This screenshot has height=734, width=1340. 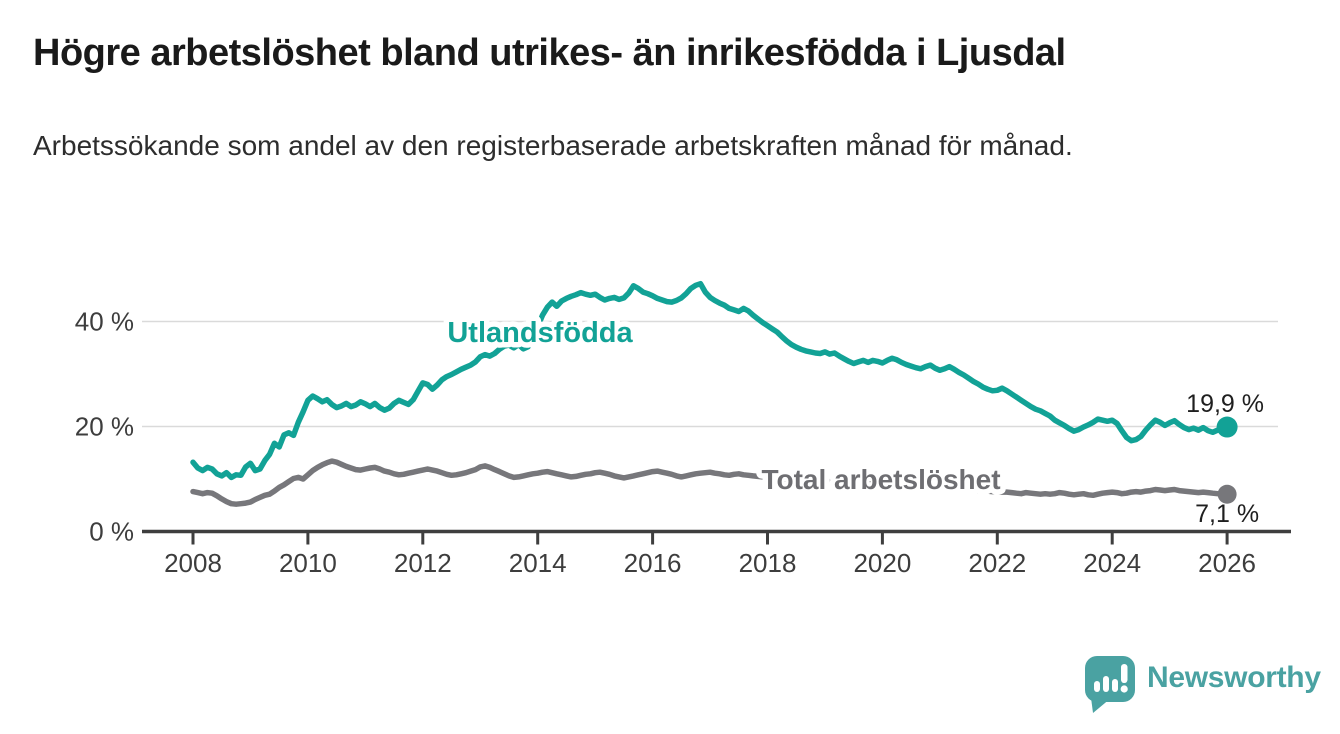 What do you see at coordinates (653, 563) in the screenshot?
I see `x-tick-label-2016: 2016` at bounding box center [653, 563].